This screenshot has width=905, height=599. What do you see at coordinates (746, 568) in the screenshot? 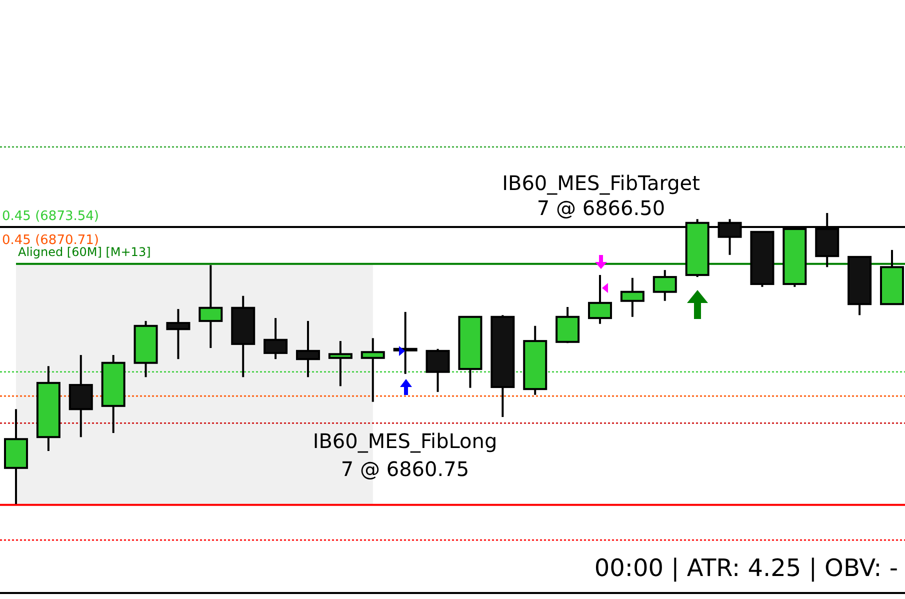
I see `text: 00:00 | ATR: 4.25 | OBV: -` at bounding box center [746, 568].